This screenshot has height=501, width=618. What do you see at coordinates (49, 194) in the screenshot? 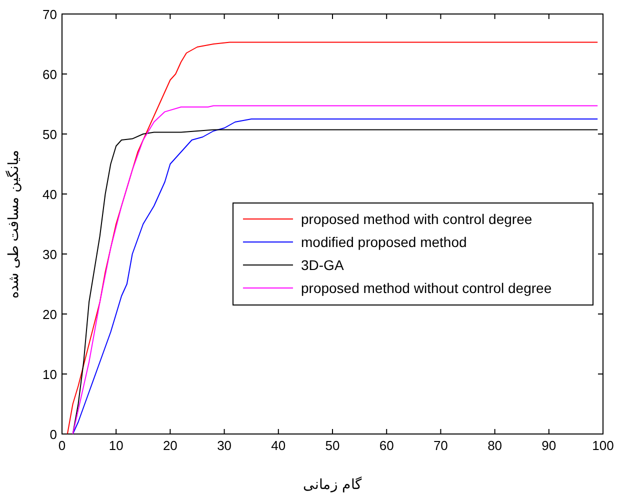
I see `y-tick-label: 40` at bounding box center [49, 194].